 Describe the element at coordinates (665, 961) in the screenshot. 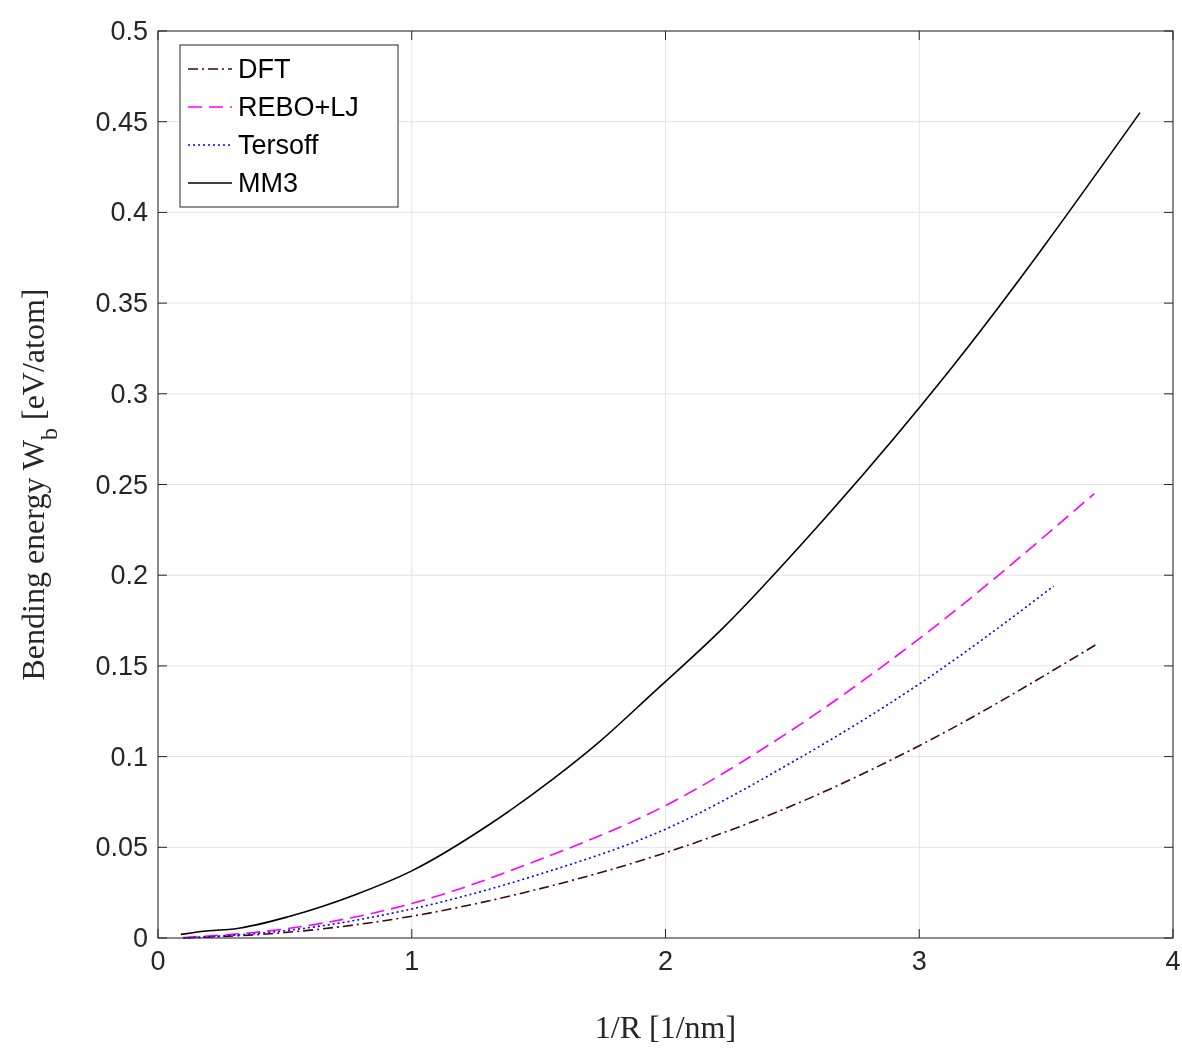

I see `x-tick-label: 2` at that location.